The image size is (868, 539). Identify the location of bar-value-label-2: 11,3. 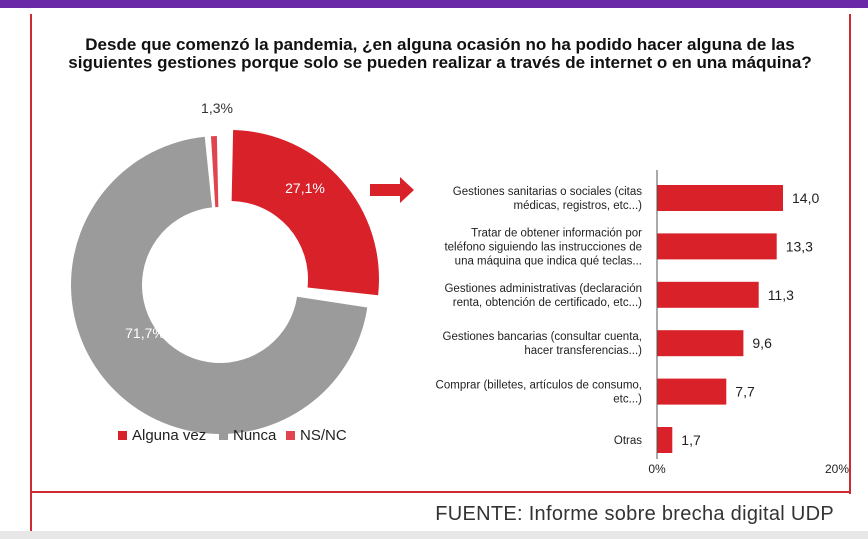
(781, 295).